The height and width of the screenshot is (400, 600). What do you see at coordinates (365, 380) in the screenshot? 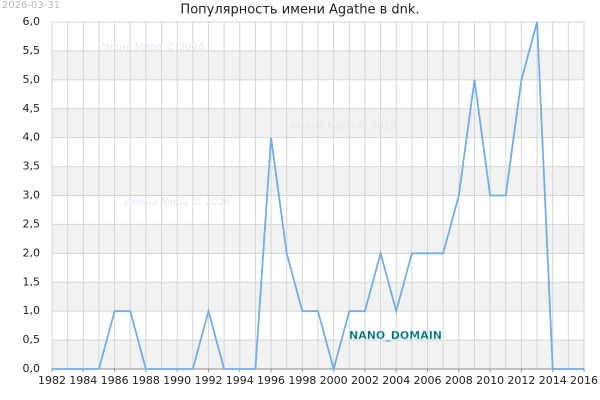
I see `x-tick-label: 2002` at bounding box center [365, 380].